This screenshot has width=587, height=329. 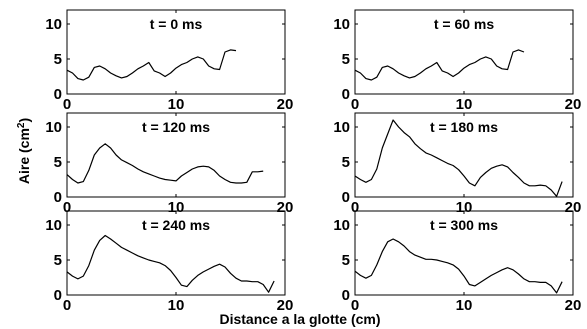 I want to click on y-axis-label-superscript: 2, so click(x=21, y=125).